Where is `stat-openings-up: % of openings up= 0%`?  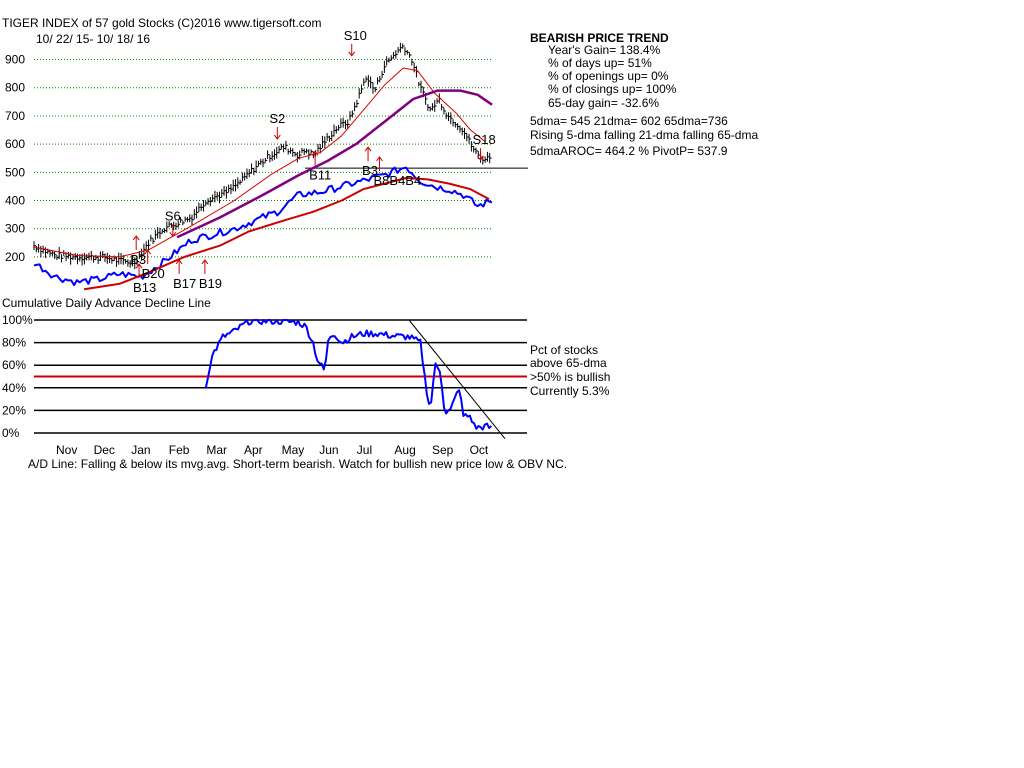 stat-openings-up: % of openings up= 0% is located at coordinates (608, 76).